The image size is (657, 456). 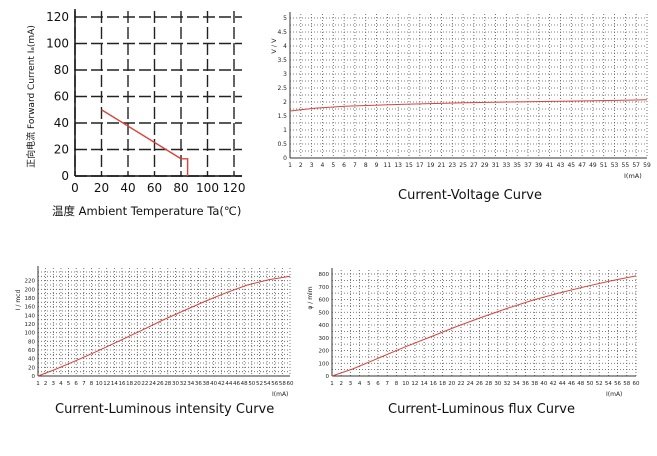 I want to click on y-axis-label: 正向电流 Forward Current Iₐ(mA), so click(x=31, y=96).